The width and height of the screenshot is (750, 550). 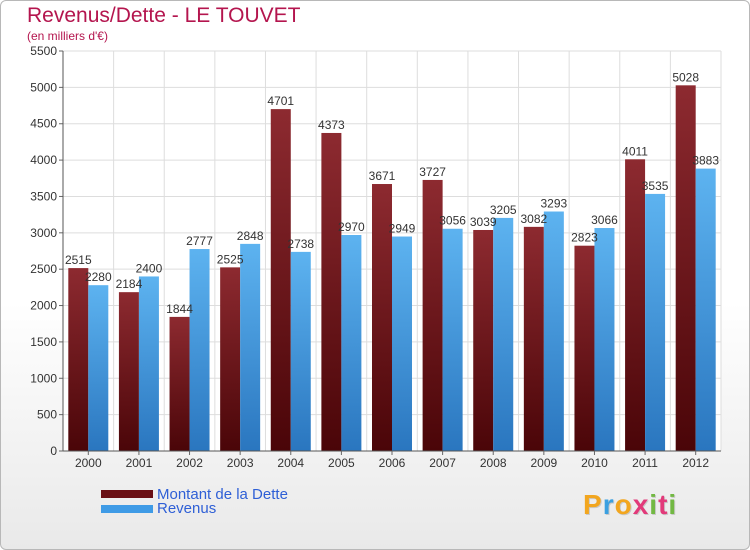 I want to click on x-tick-label: 2005, so click(x=341, y=463).